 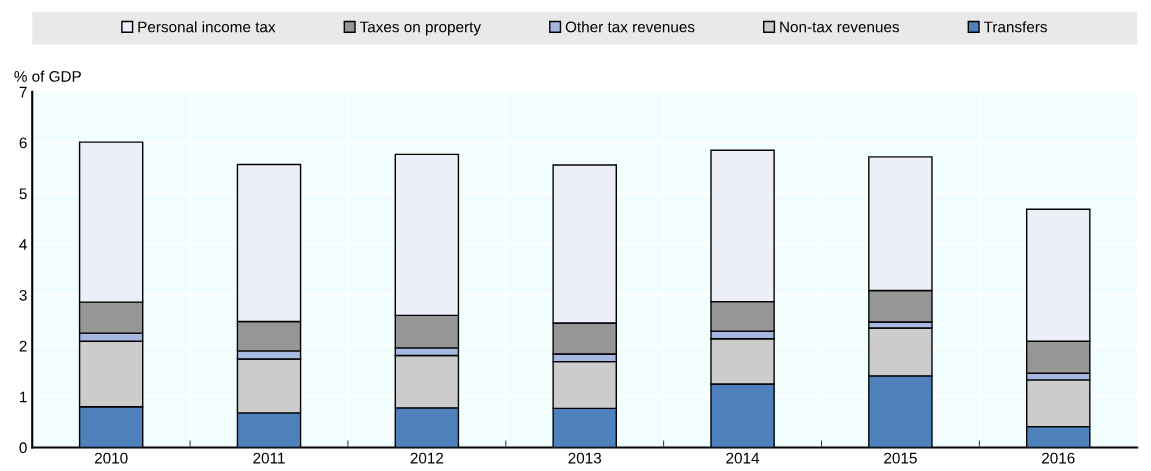 I want to click on y-tick-label: 2, so click(x=23, y=346).